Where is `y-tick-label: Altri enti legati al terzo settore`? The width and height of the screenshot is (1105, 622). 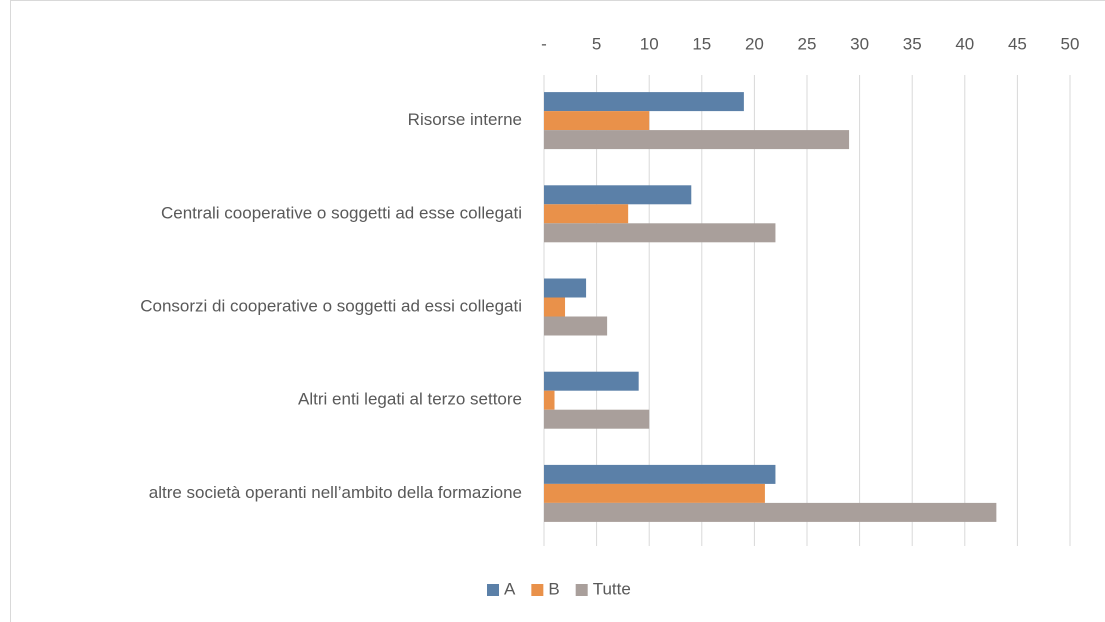
y-tick-label: Altri enti legati al terzo settore is located at coordinates (410, 399).